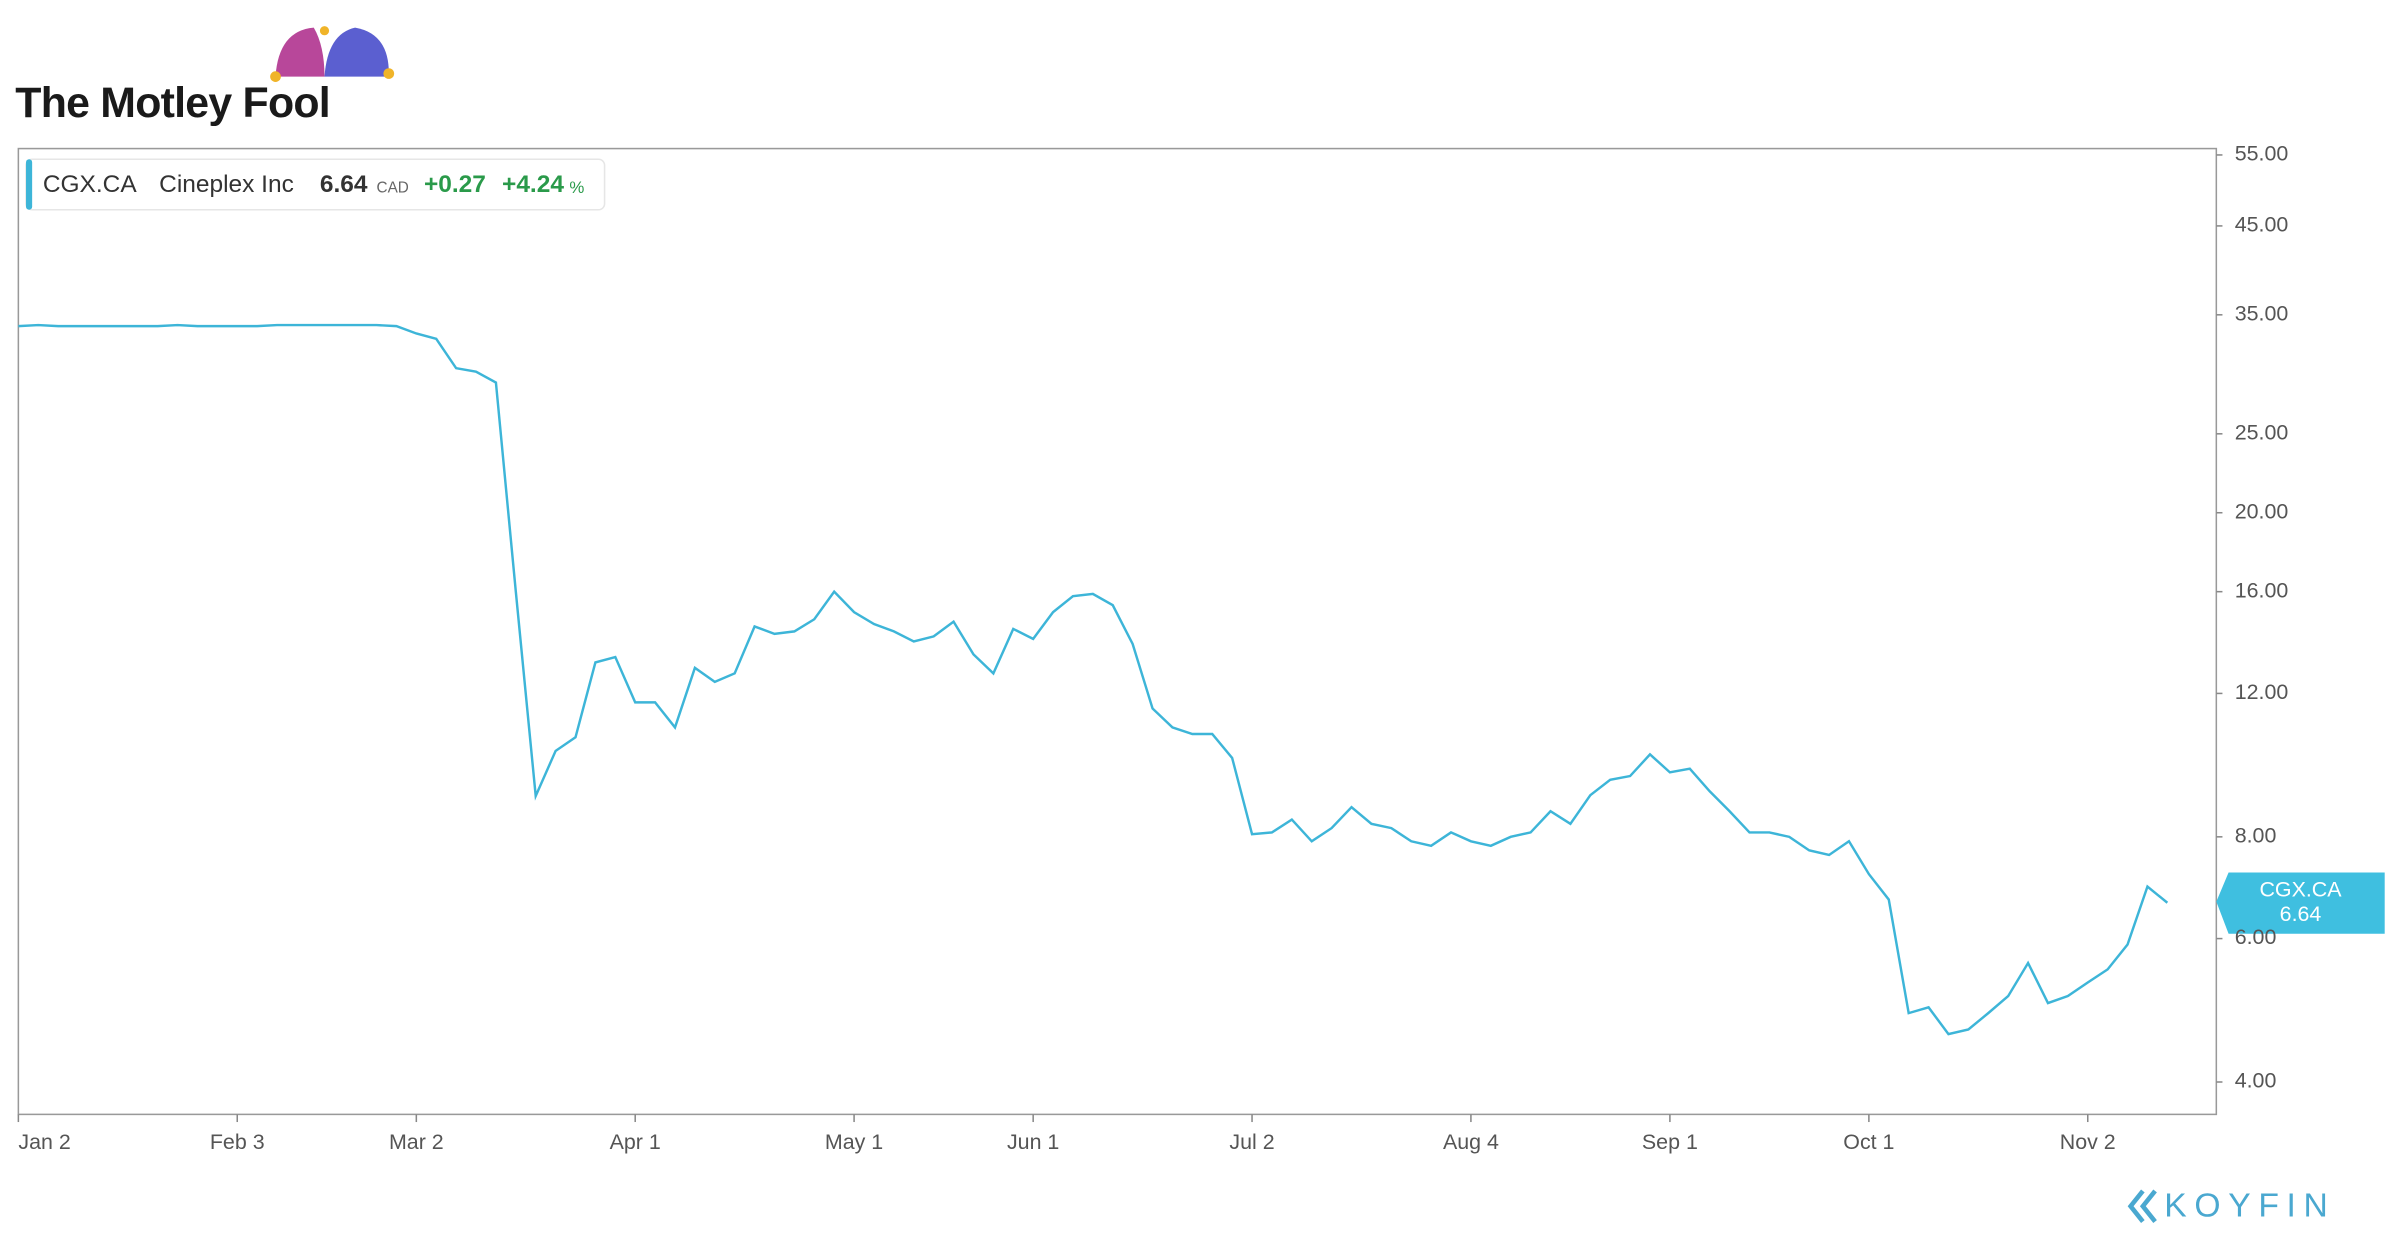 The image size is (2400, 1240). I want to click on y-tick-label: 45.00, so click(2262, 225).